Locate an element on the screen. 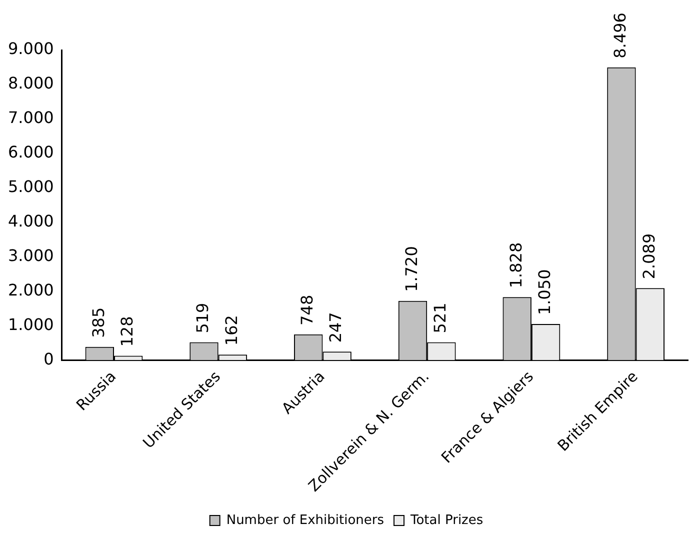 The width and height of the screenshot is (693, 542). data-label: 2.089 is located at coordinates (648, 256).